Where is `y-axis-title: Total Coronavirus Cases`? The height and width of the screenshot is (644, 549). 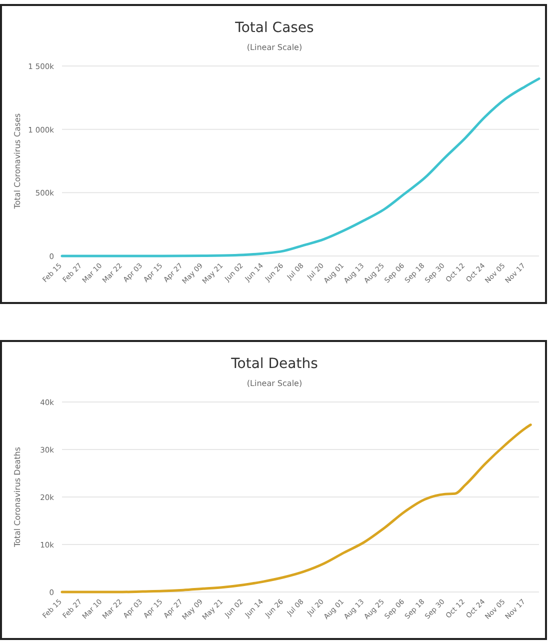 y-axis-title: Total Coronavirus Cases is located at coordinates (17, 161).